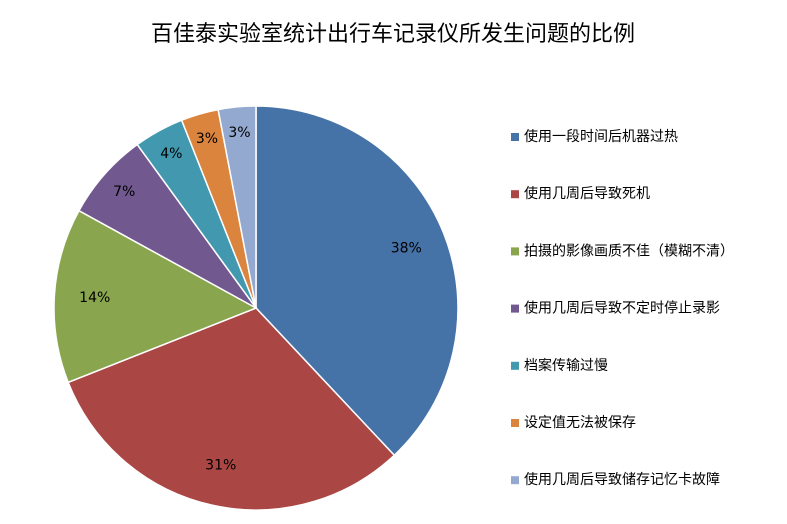  I want to click on legend-label: 拍摄的影像画质不佳（模糊不清）, so click(629, 251).